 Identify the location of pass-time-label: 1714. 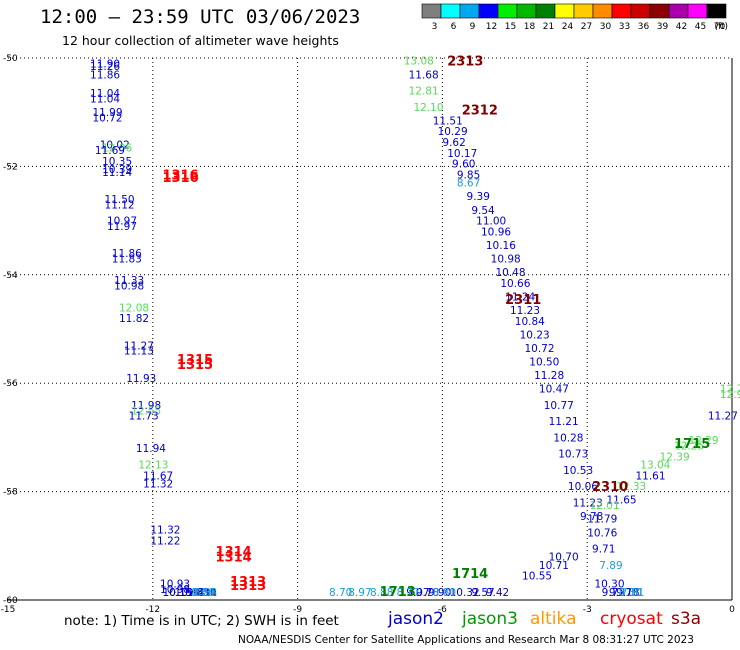
(470, 574).